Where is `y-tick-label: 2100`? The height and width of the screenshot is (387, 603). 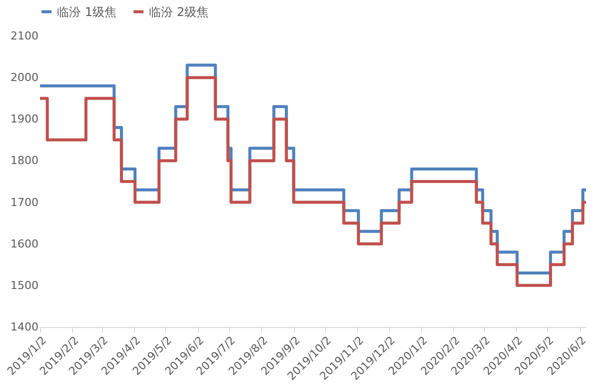 y-tick-label: 2100 is located at coordinates (24, 36).